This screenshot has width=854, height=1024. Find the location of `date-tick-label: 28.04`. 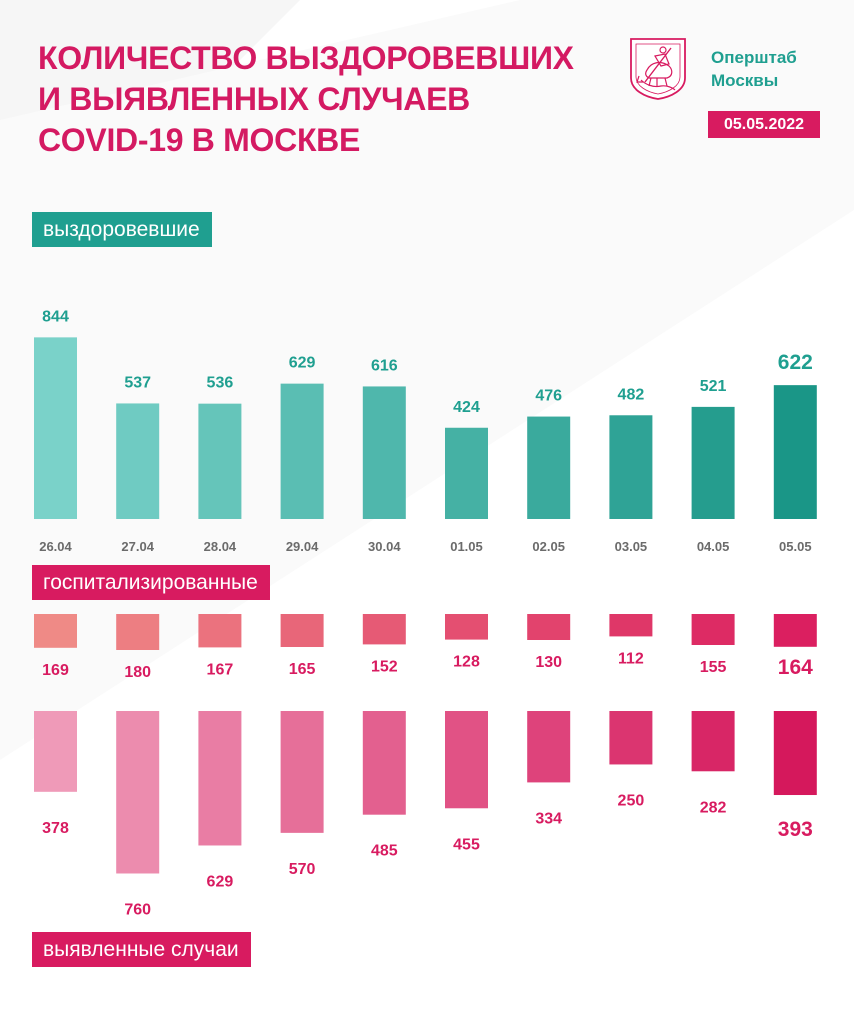

date-tick-label: 28.04 is located at coordinates (220, 546).